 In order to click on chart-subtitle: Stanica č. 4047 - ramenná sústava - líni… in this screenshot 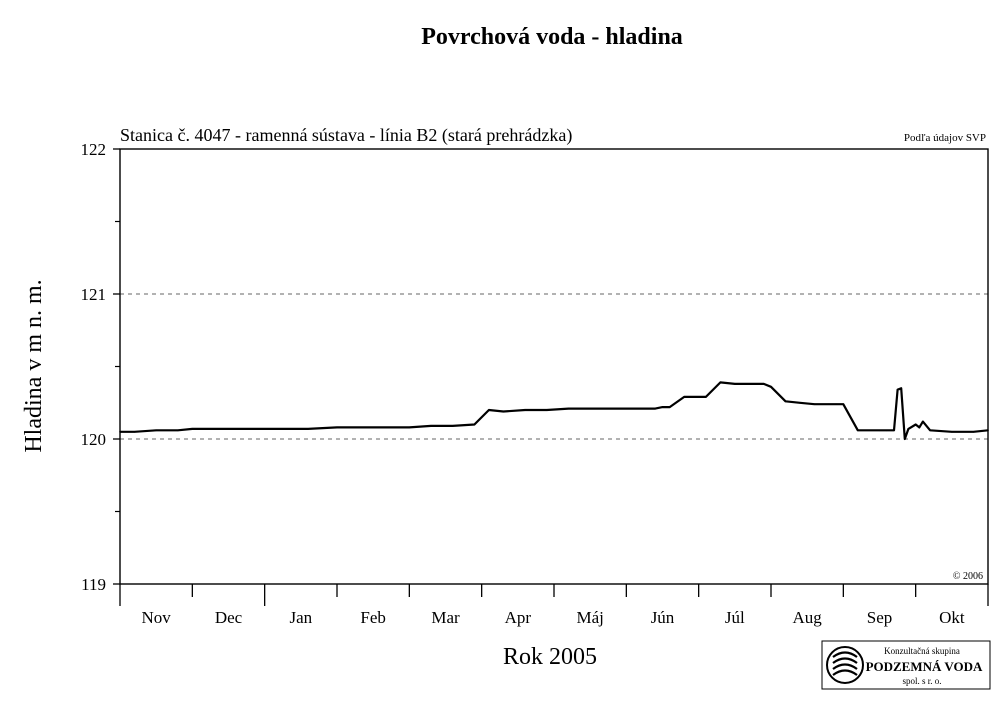, I will do `click(346, 135)`.